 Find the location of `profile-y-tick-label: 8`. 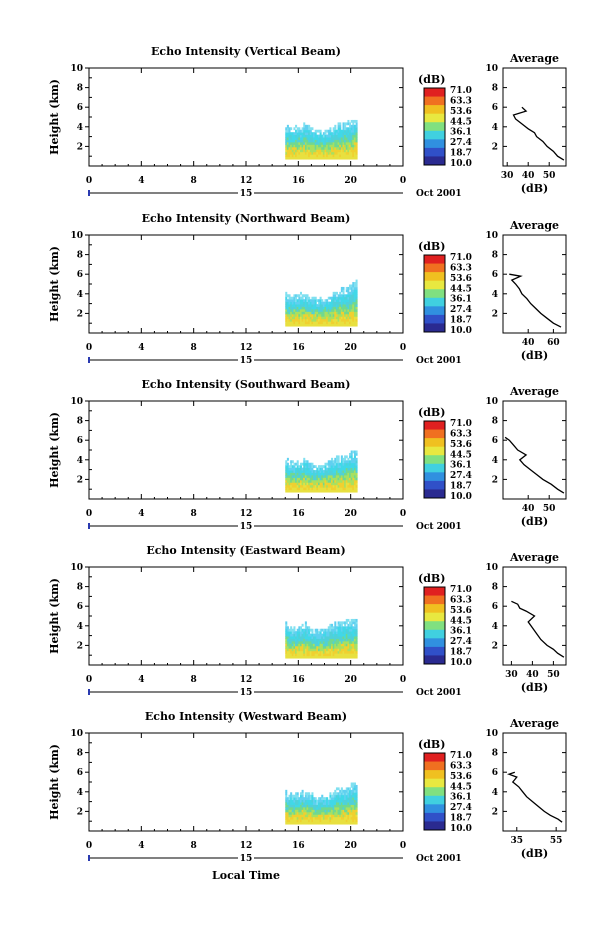

profile-y-tick-label: 8 is located at coordinates (495, 422).